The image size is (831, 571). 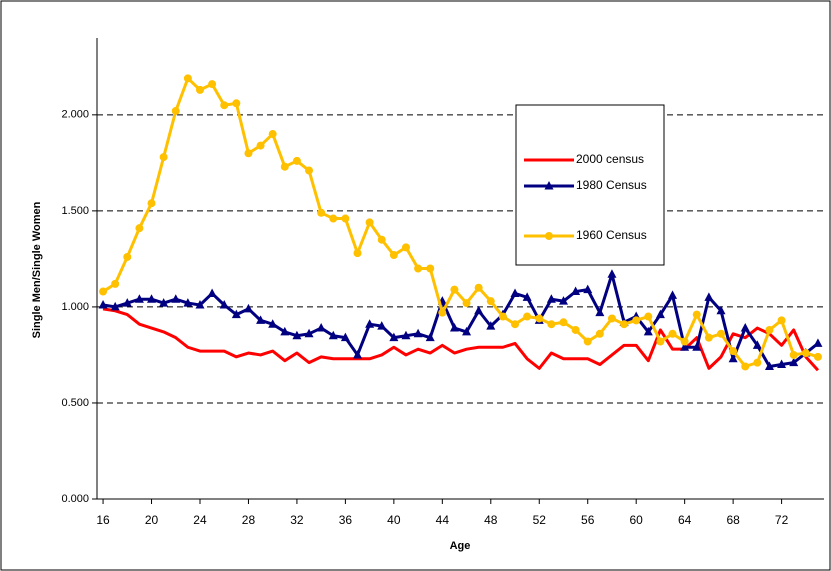 What do you see at coordinates (249, 520) in the screenshot?
I see `x-tick-label: 28` at bounding box center [249, 520].